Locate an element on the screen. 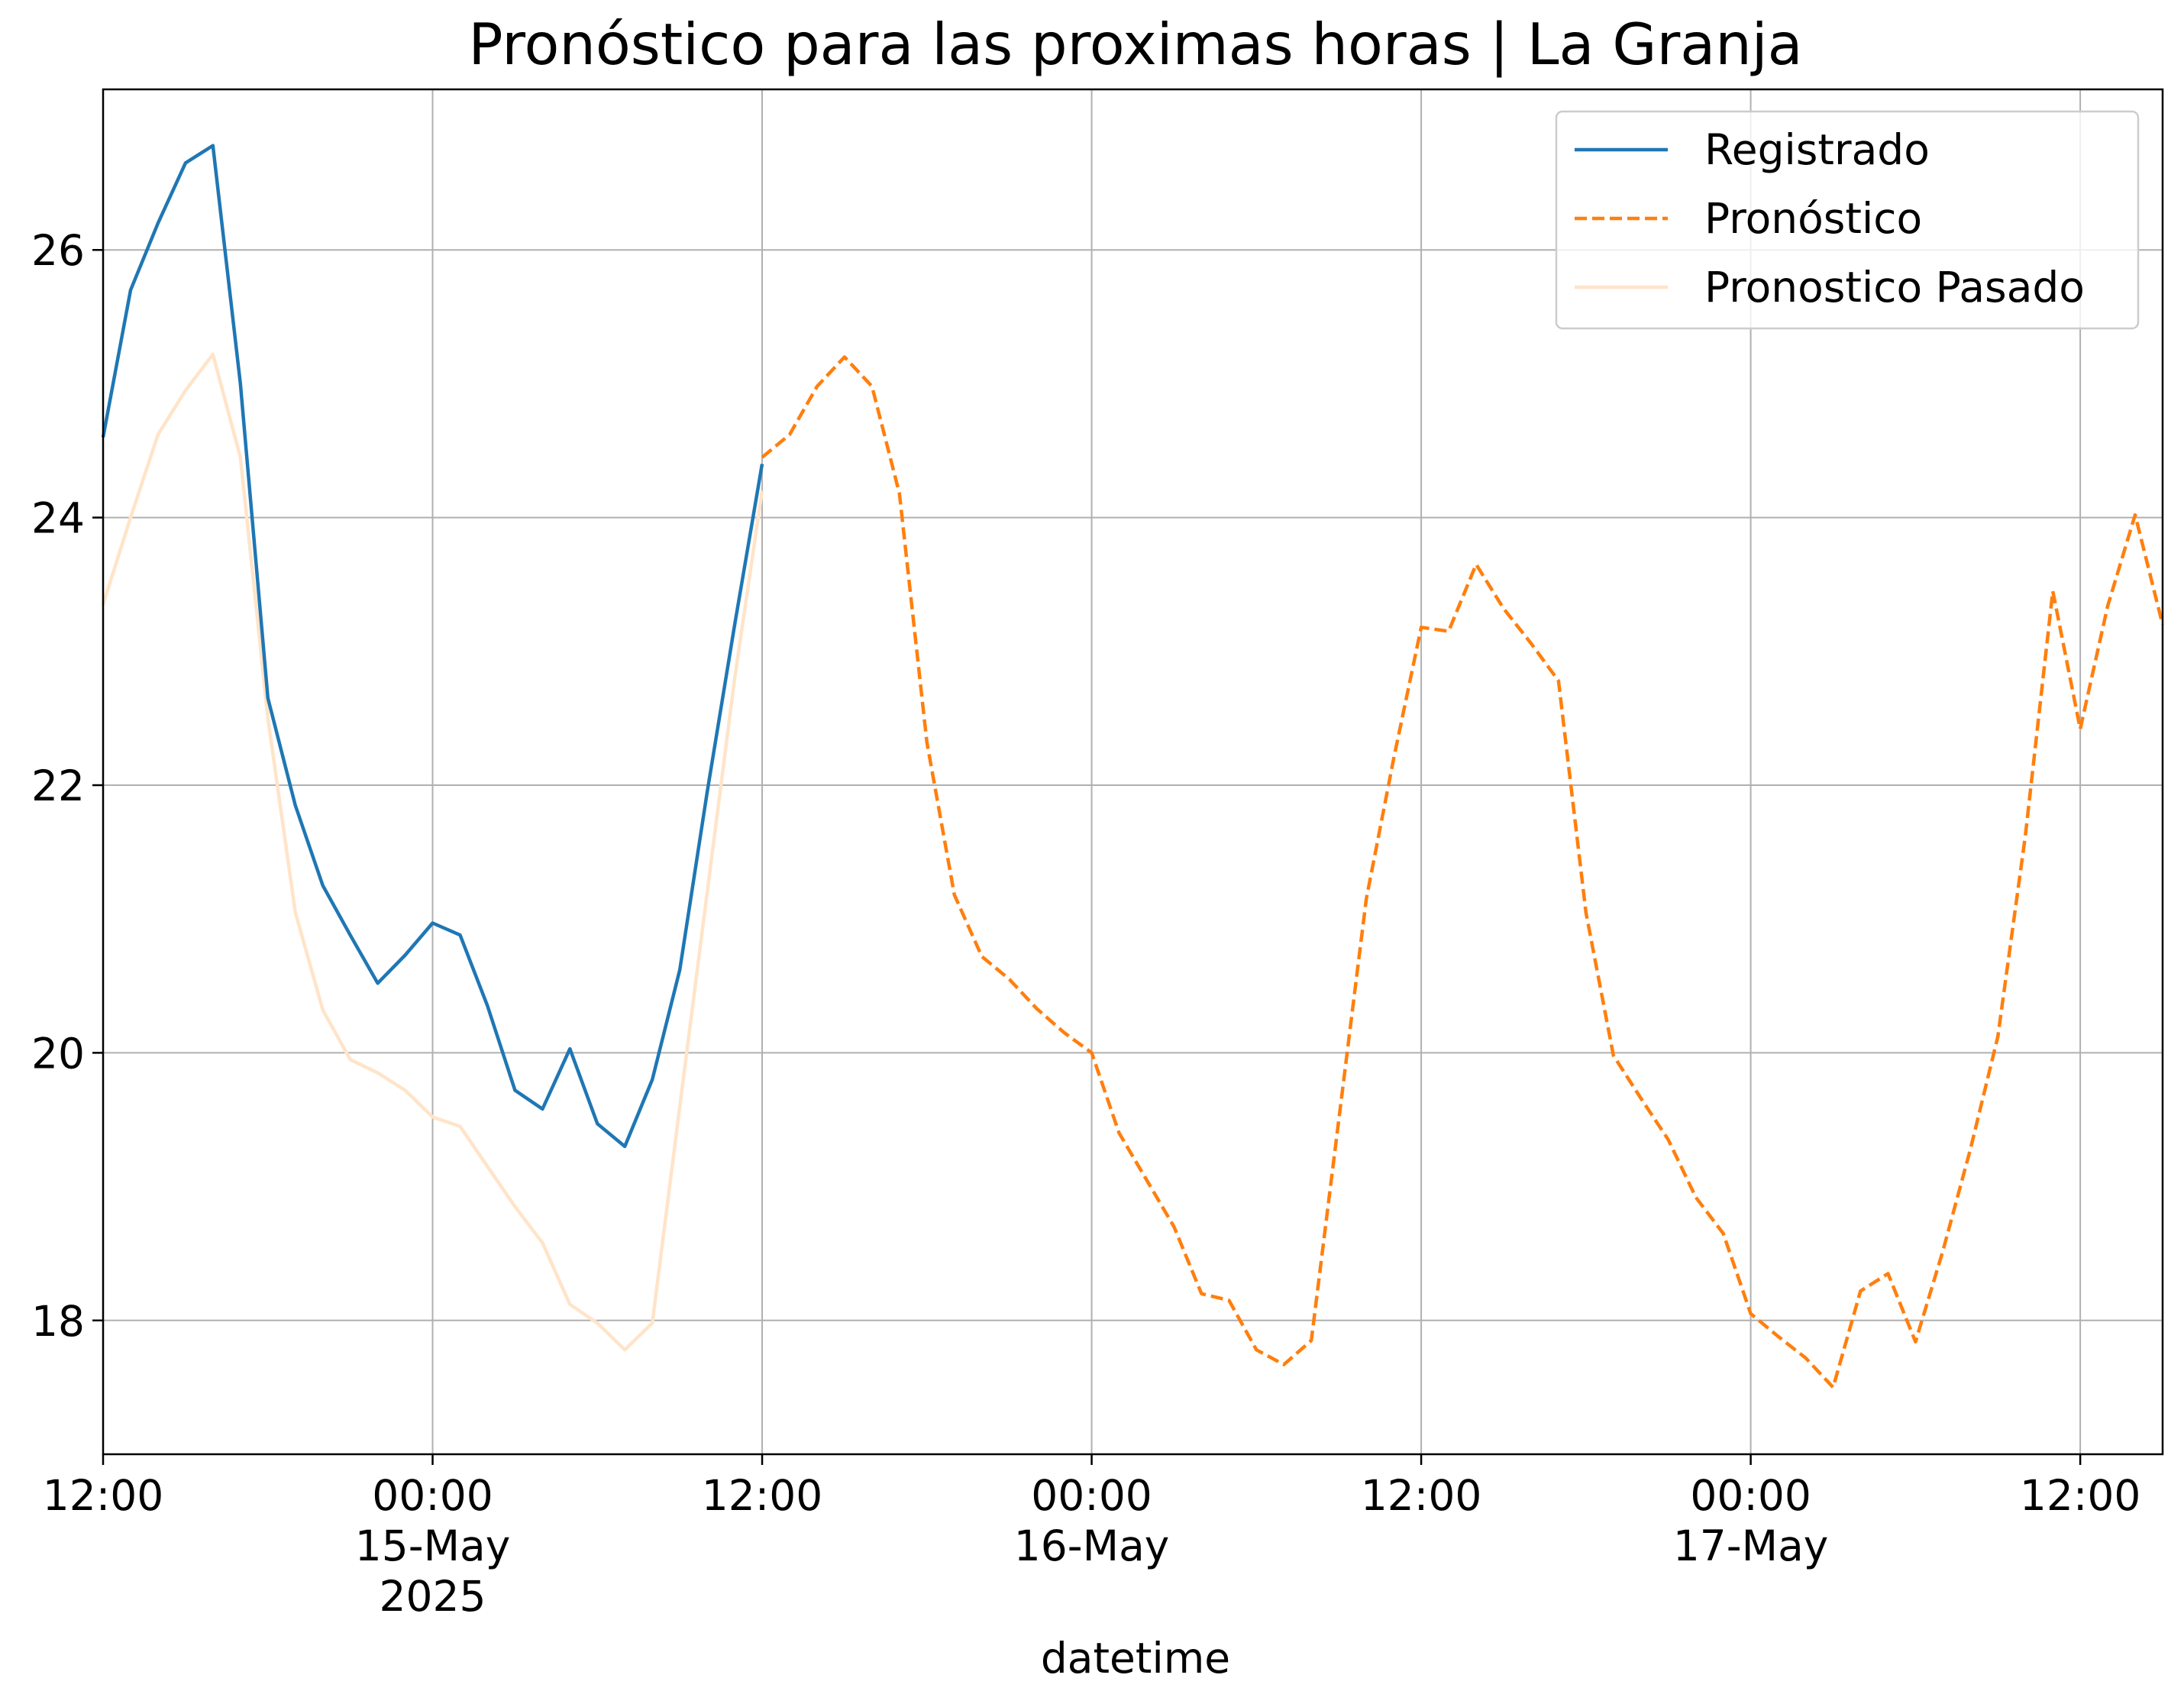 This screenshot has height=1704, width=2184. legend-label: Registrado is located at coordinates (1817, 149).